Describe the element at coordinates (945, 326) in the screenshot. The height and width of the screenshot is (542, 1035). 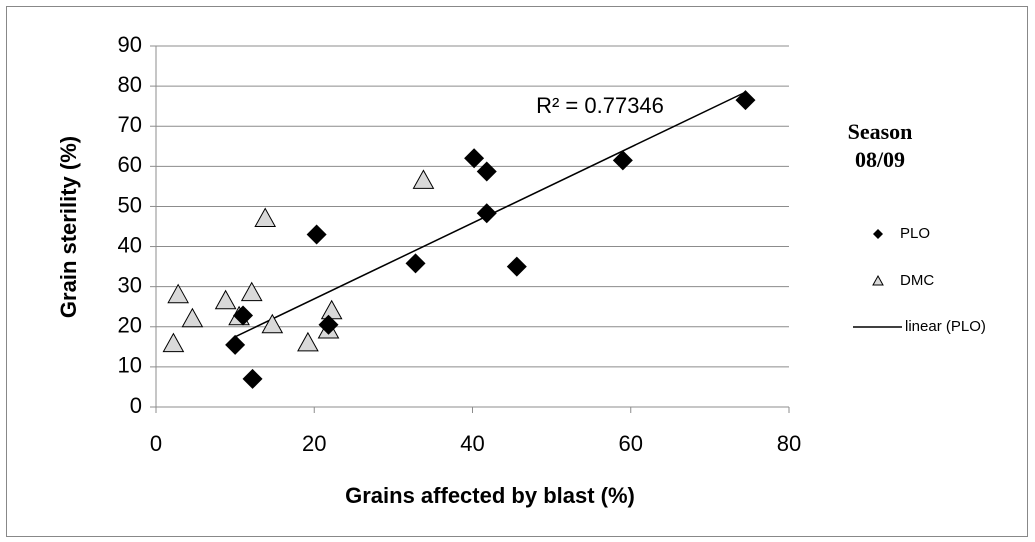
I see `legend-label: linear (PLO)` at that location.